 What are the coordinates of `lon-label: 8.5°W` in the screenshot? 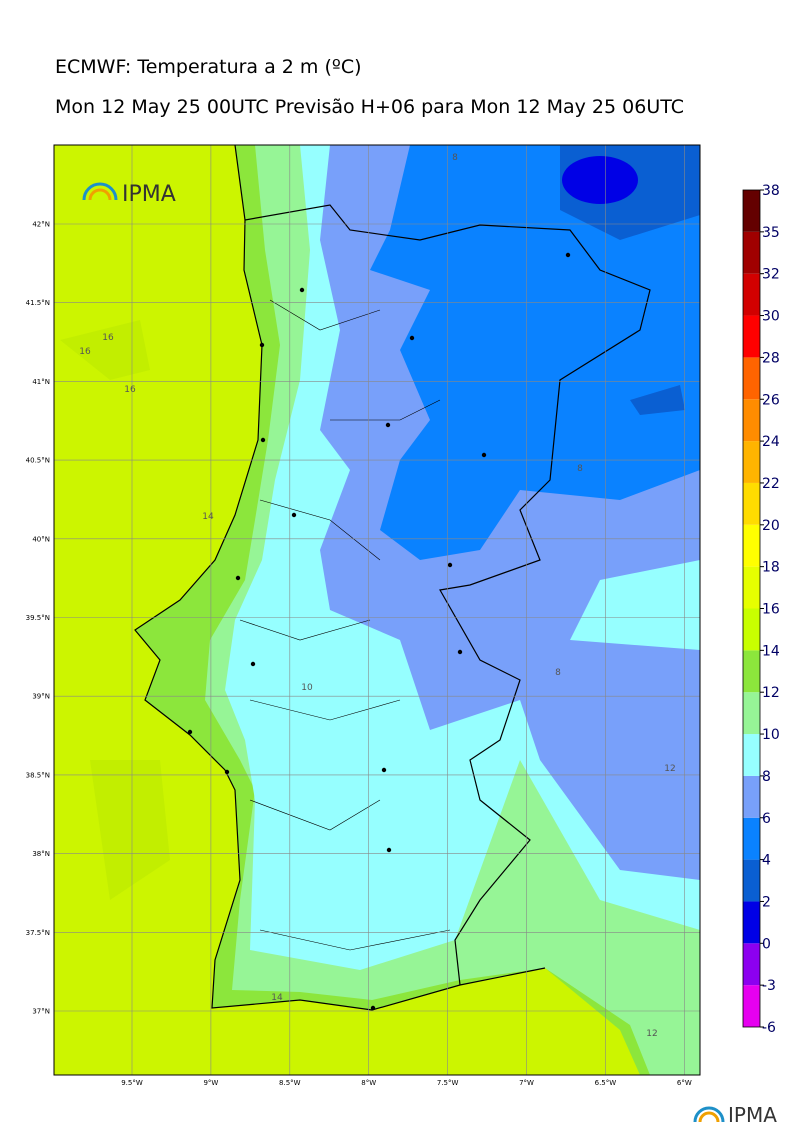 It's located at (290, 1083).